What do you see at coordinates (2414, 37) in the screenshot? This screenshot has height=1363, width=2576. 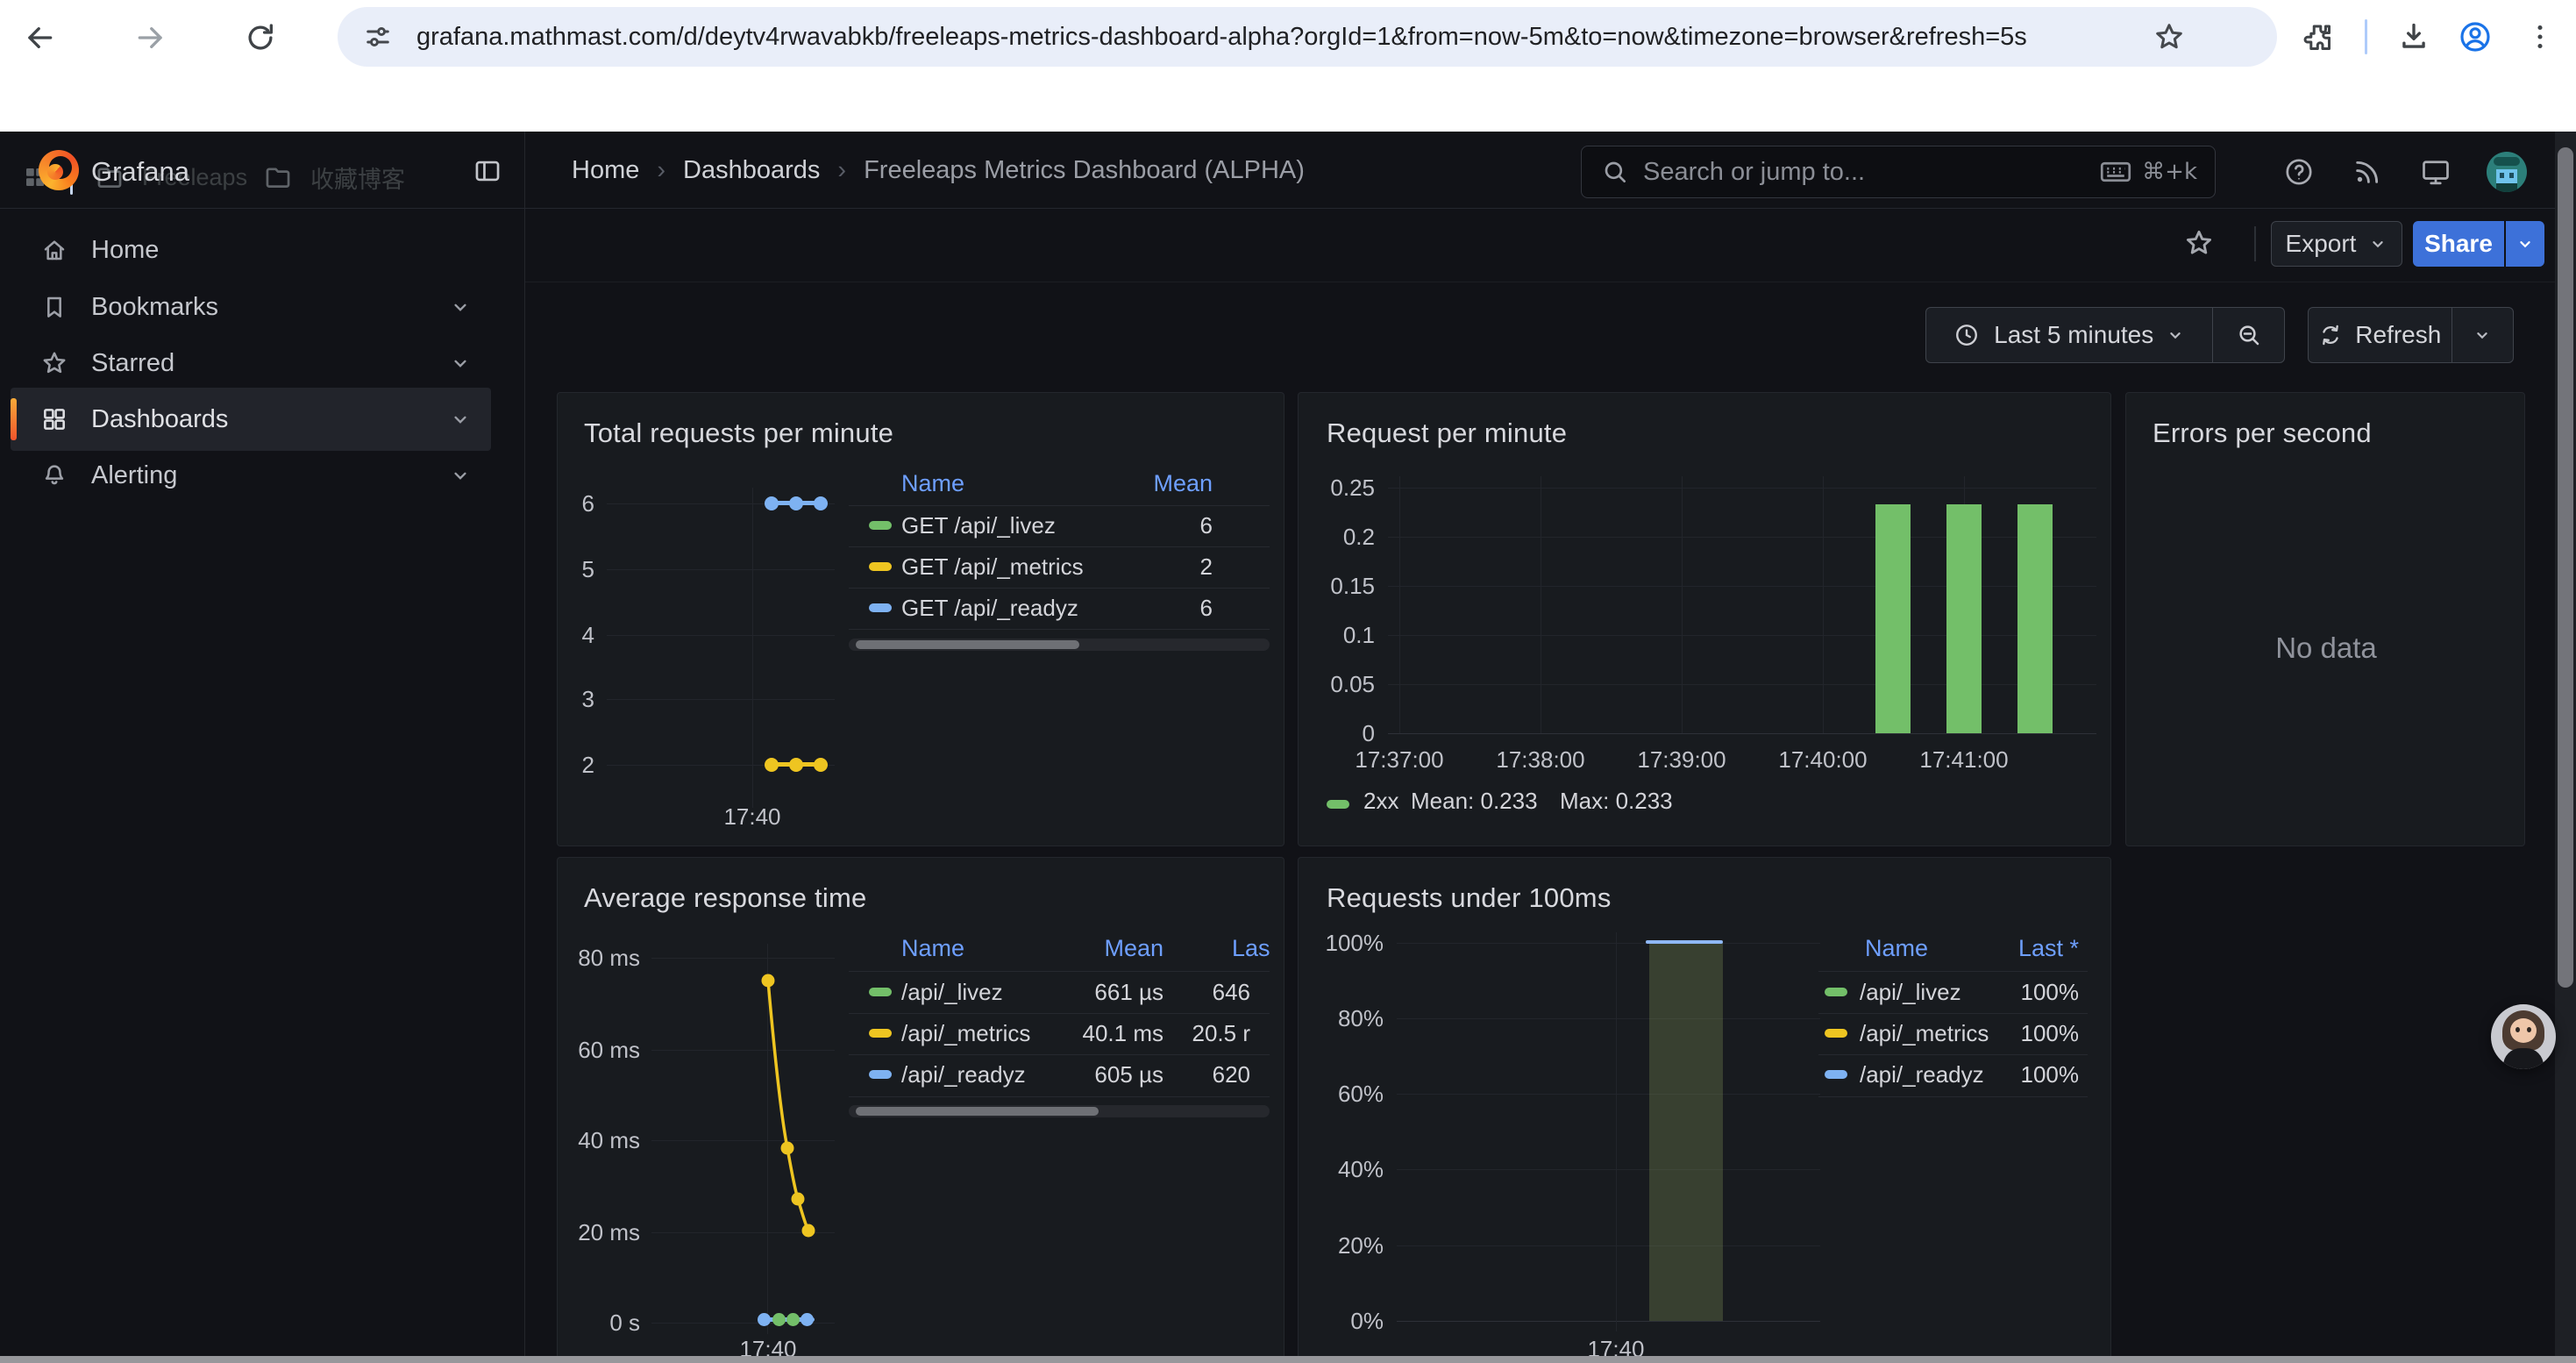 I see `download-icon` at bounding box center [2414, 37].